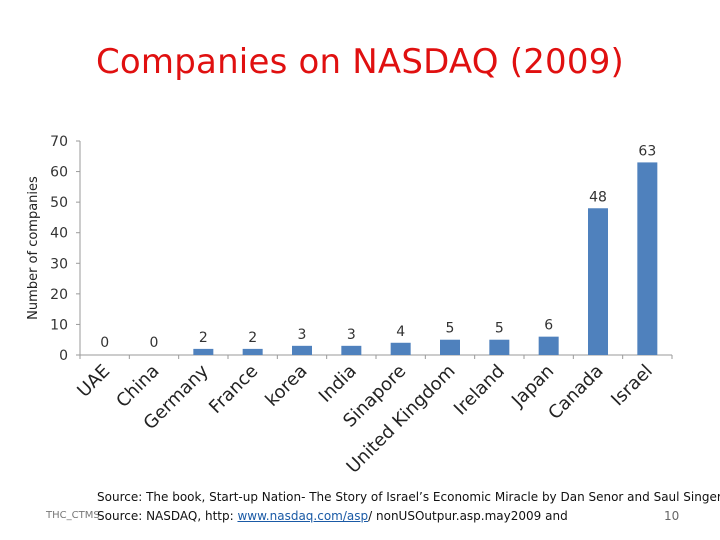  Describe the element at coordinates (93, 381) in the screenshot. I see `category-label: UAE` at that location.